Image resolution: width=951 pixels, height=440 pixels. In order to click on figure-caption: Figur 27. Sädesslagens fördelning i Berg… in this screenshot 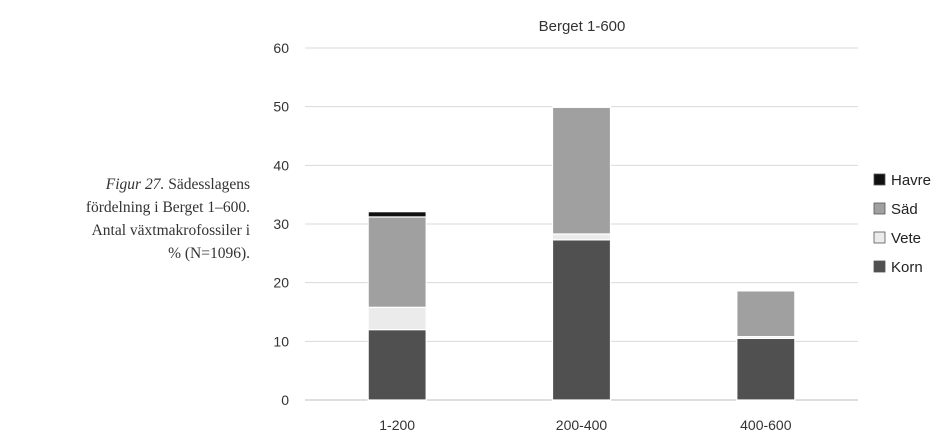, I will do `click(125, 219)`.